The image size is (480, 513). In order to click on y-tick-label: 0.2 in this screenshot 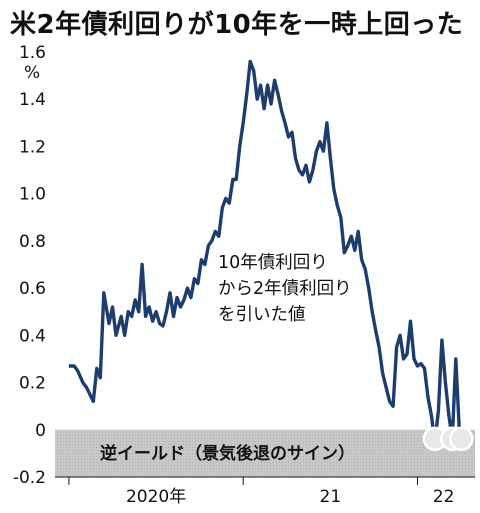, I will do `click(32, 384)`.